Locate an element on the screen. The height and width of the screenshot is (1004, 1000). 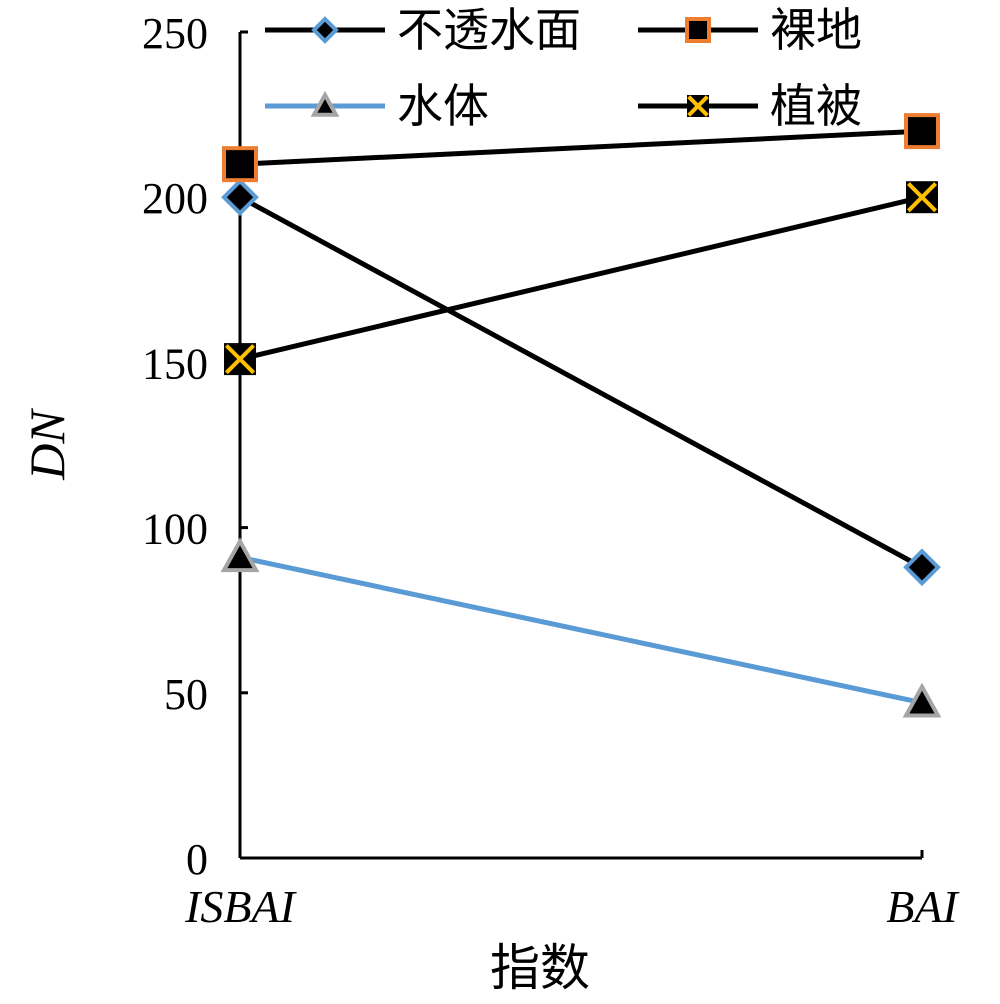
y-axis-label: DN is located at coordinates (47, 444).